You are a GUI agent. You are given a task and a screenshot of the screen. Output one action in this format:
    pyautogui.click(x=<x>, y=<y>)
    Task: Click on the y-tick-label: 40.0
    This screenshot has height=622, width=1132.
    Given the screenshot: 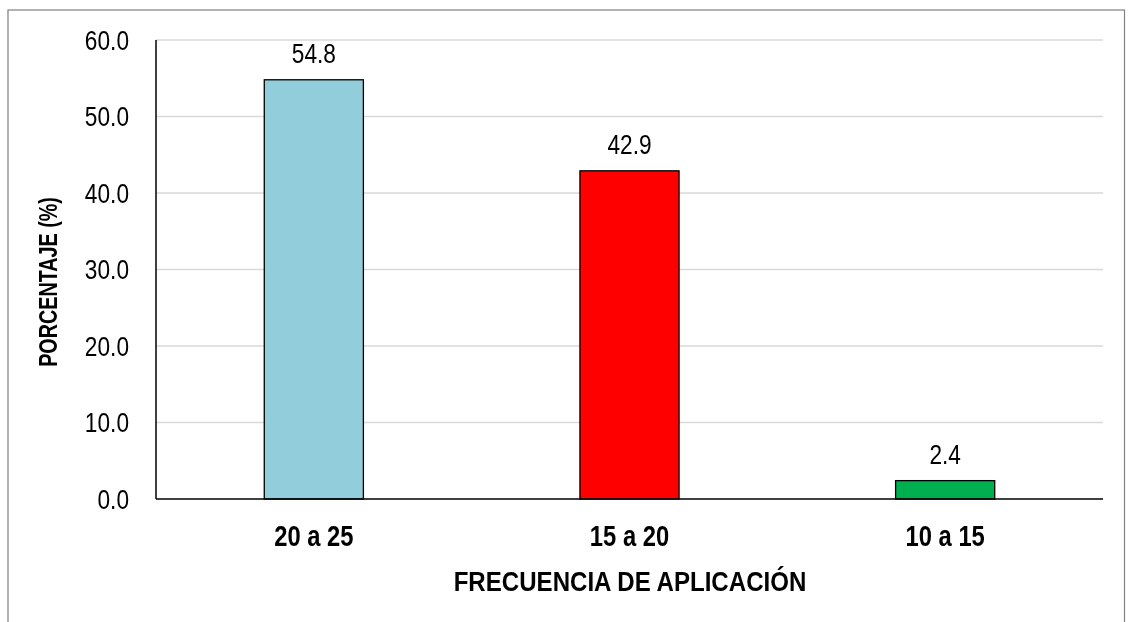 What is the action you would take?
    pyautogui.click(x=106, y=193)
    